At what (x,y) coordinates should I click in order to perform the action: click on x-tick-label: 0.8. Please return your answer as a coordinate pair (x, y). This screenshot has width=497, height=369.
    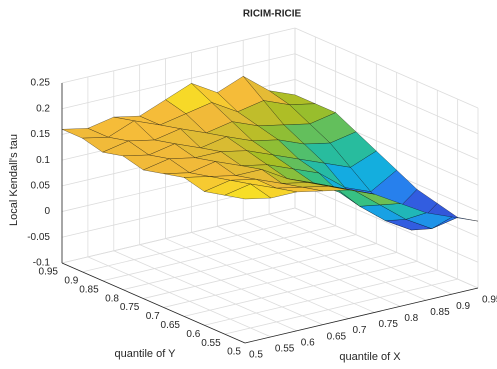
    Looking at the image, I should click on (411, 318).